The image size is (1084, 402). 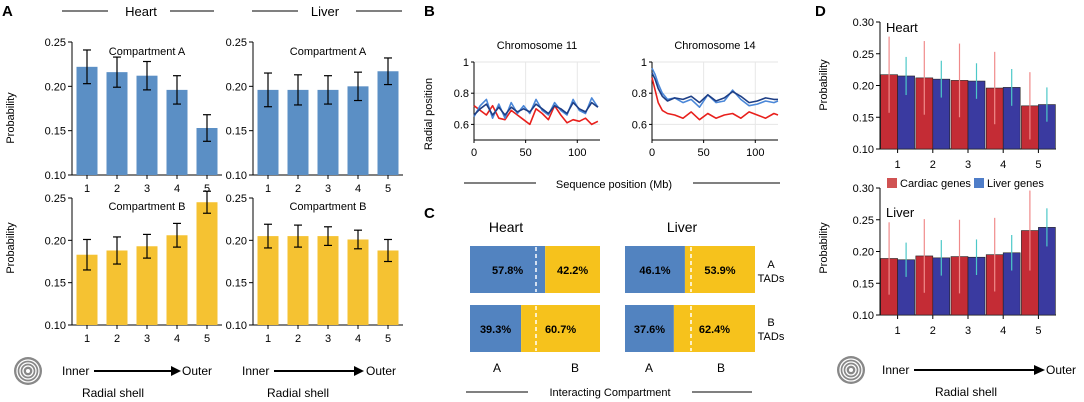 I want to click on a-xlabel-liver: Radial shell, so click(x=298, y=393).